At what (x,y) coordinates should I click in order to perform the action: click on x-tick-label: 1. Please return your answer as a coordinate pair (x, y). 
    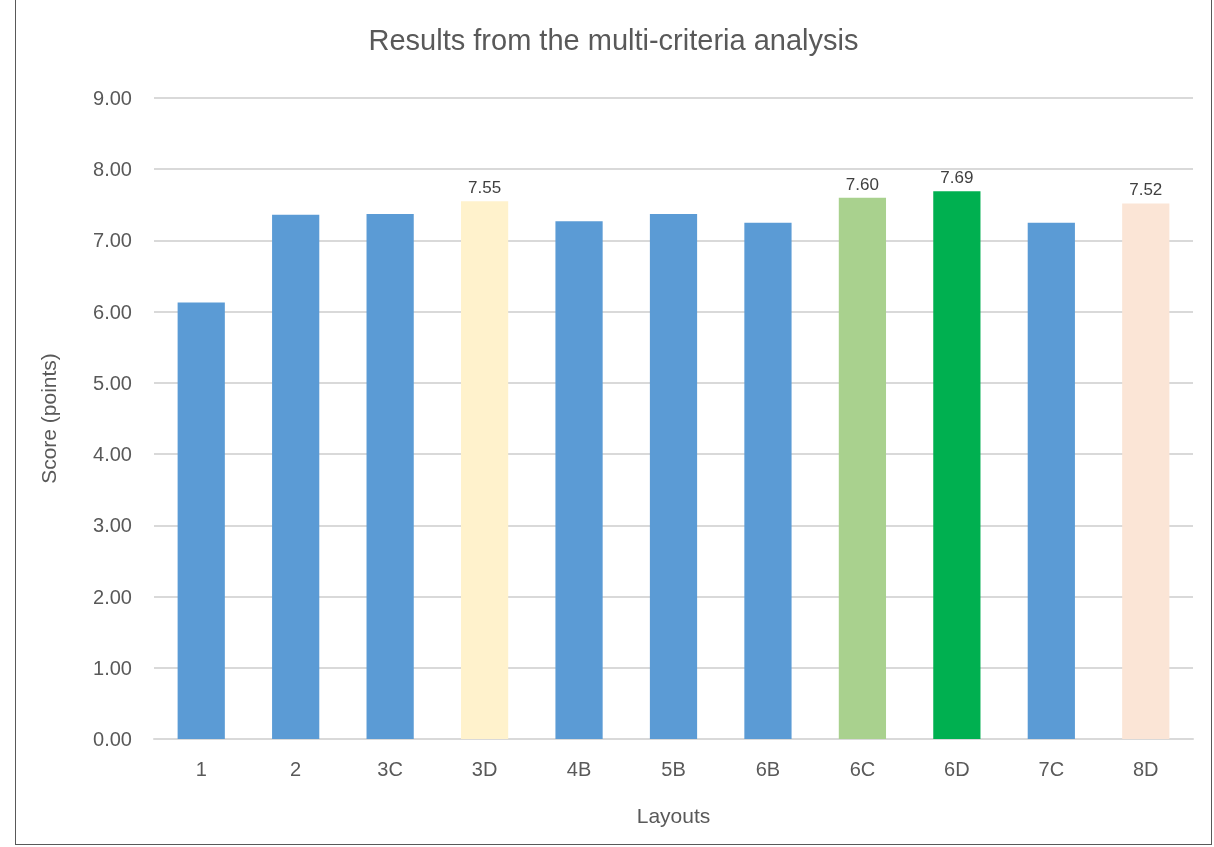
    Looking at the image, I should click on (201, 769).